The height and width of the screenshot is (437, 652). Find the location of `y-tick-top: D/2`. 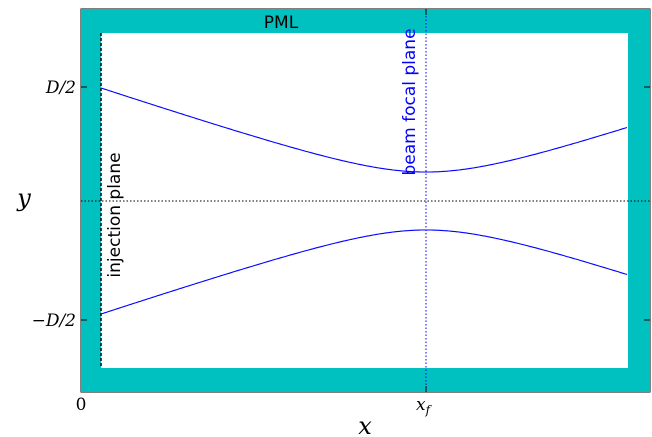

y-tick-top: D/2 is located at coordinates (60, 88).